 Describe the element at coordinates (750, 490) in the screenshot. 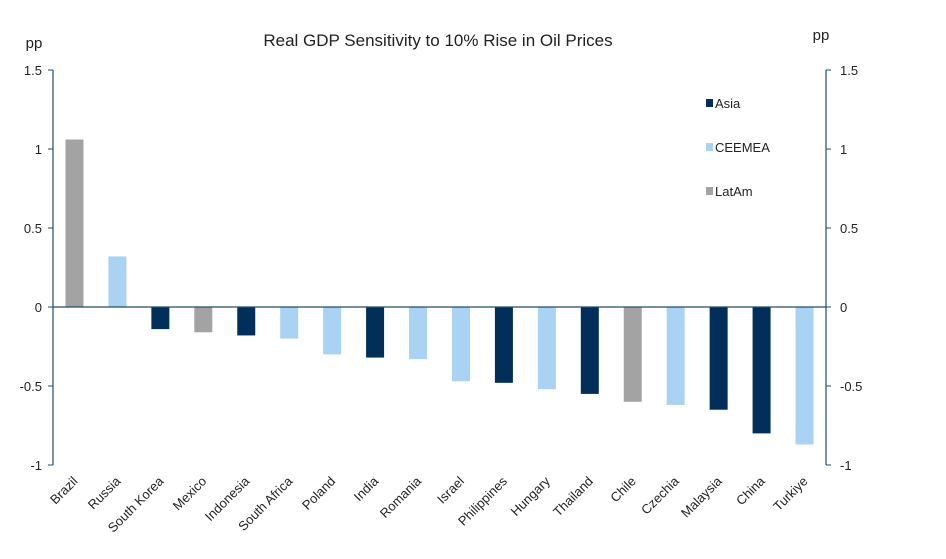

I see `x-tick-label: China` at that location.